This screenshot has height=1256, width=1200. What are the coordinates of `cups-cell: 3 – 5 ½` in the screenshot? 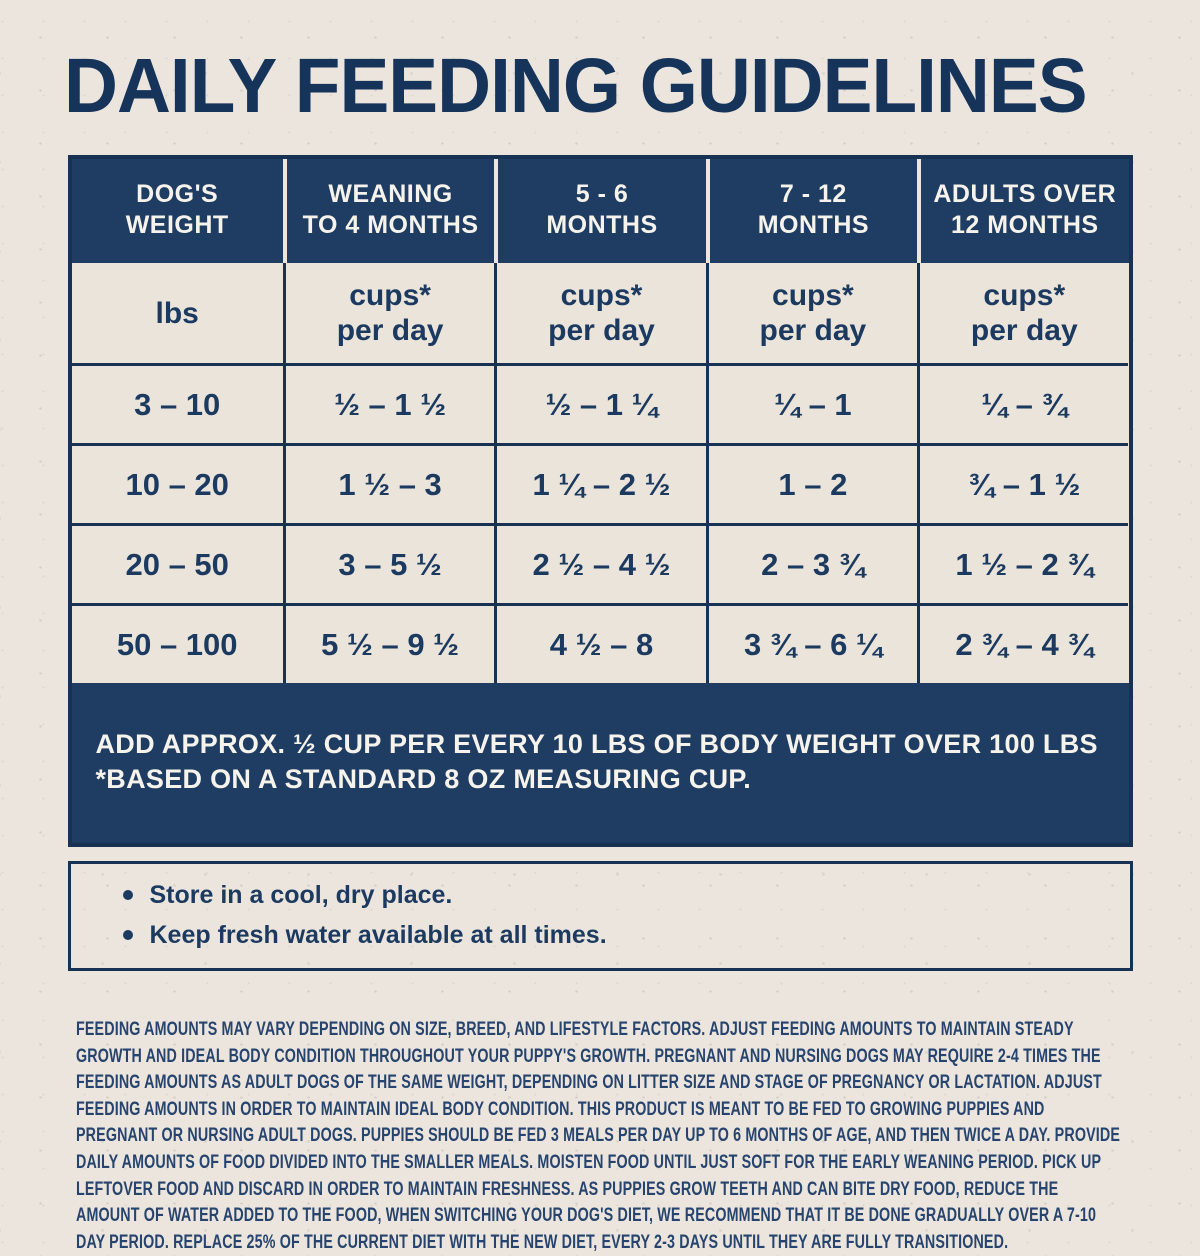 It's located at (388, 563).